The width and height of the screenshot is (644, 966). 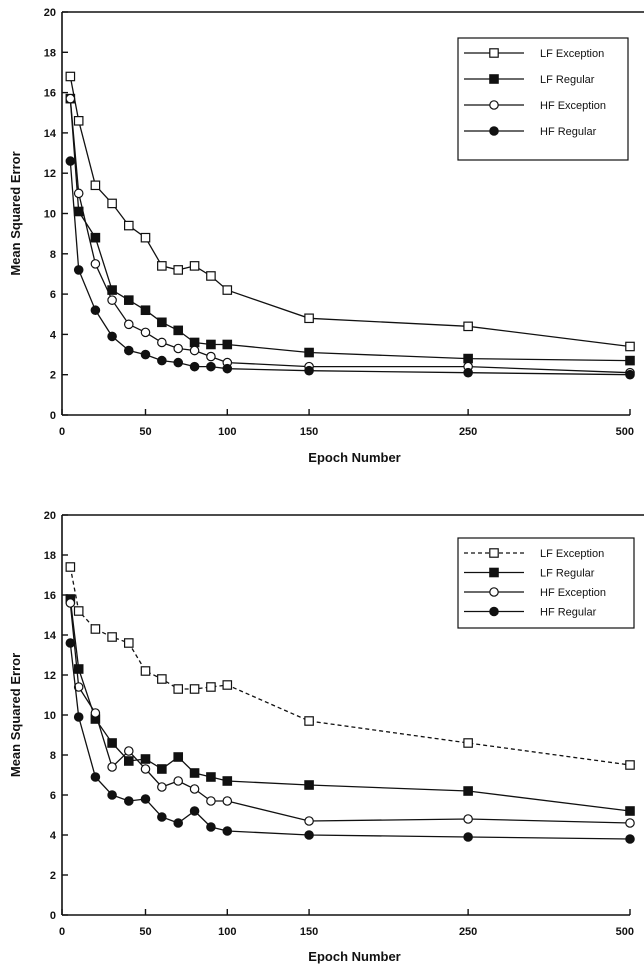 I want to click on x-tick-label: 250, so click(x=468, y=432).